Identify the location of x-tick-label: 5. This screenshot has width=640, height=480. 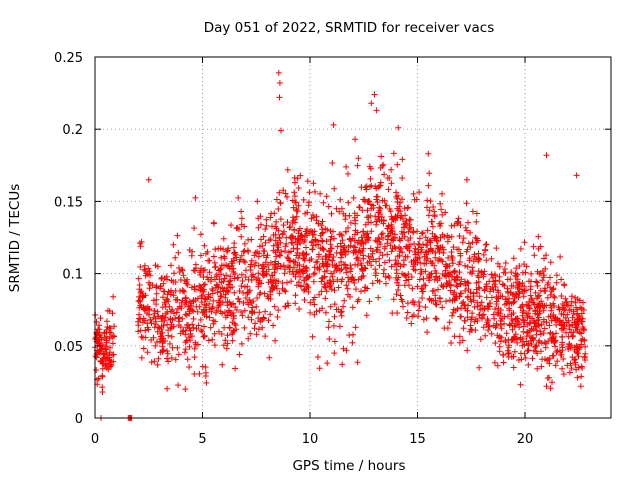
(202, 439).